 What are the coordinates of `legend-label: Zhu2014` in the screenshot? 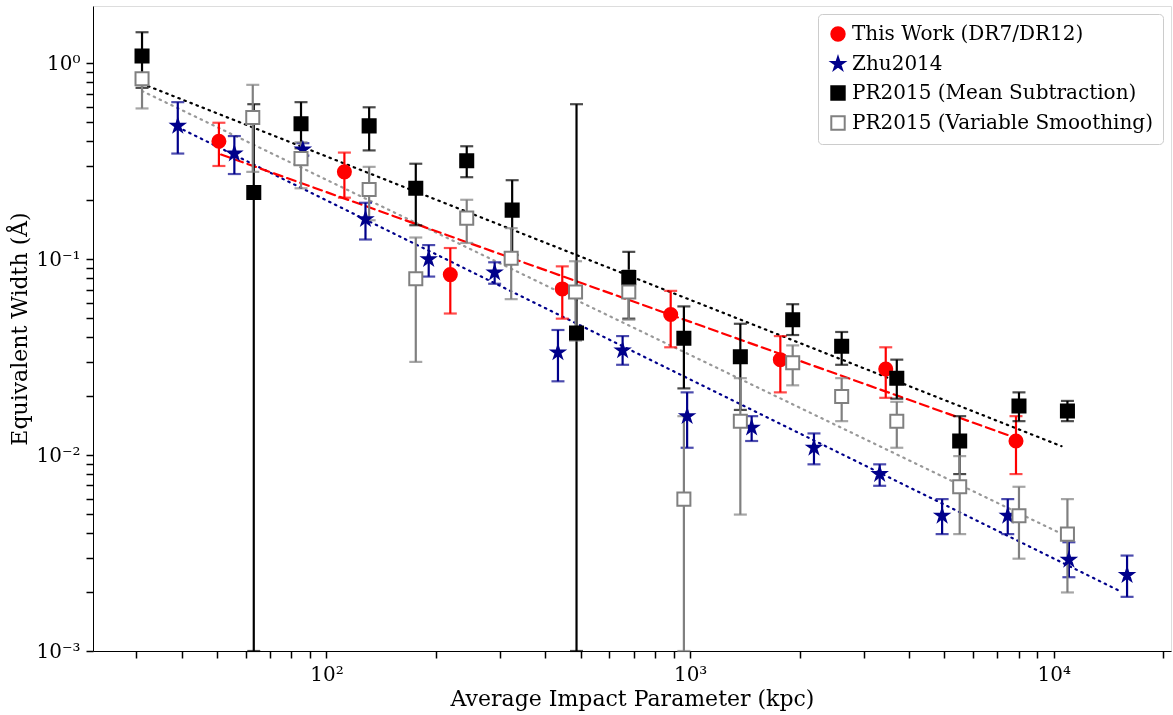 It's located at (897, 63).